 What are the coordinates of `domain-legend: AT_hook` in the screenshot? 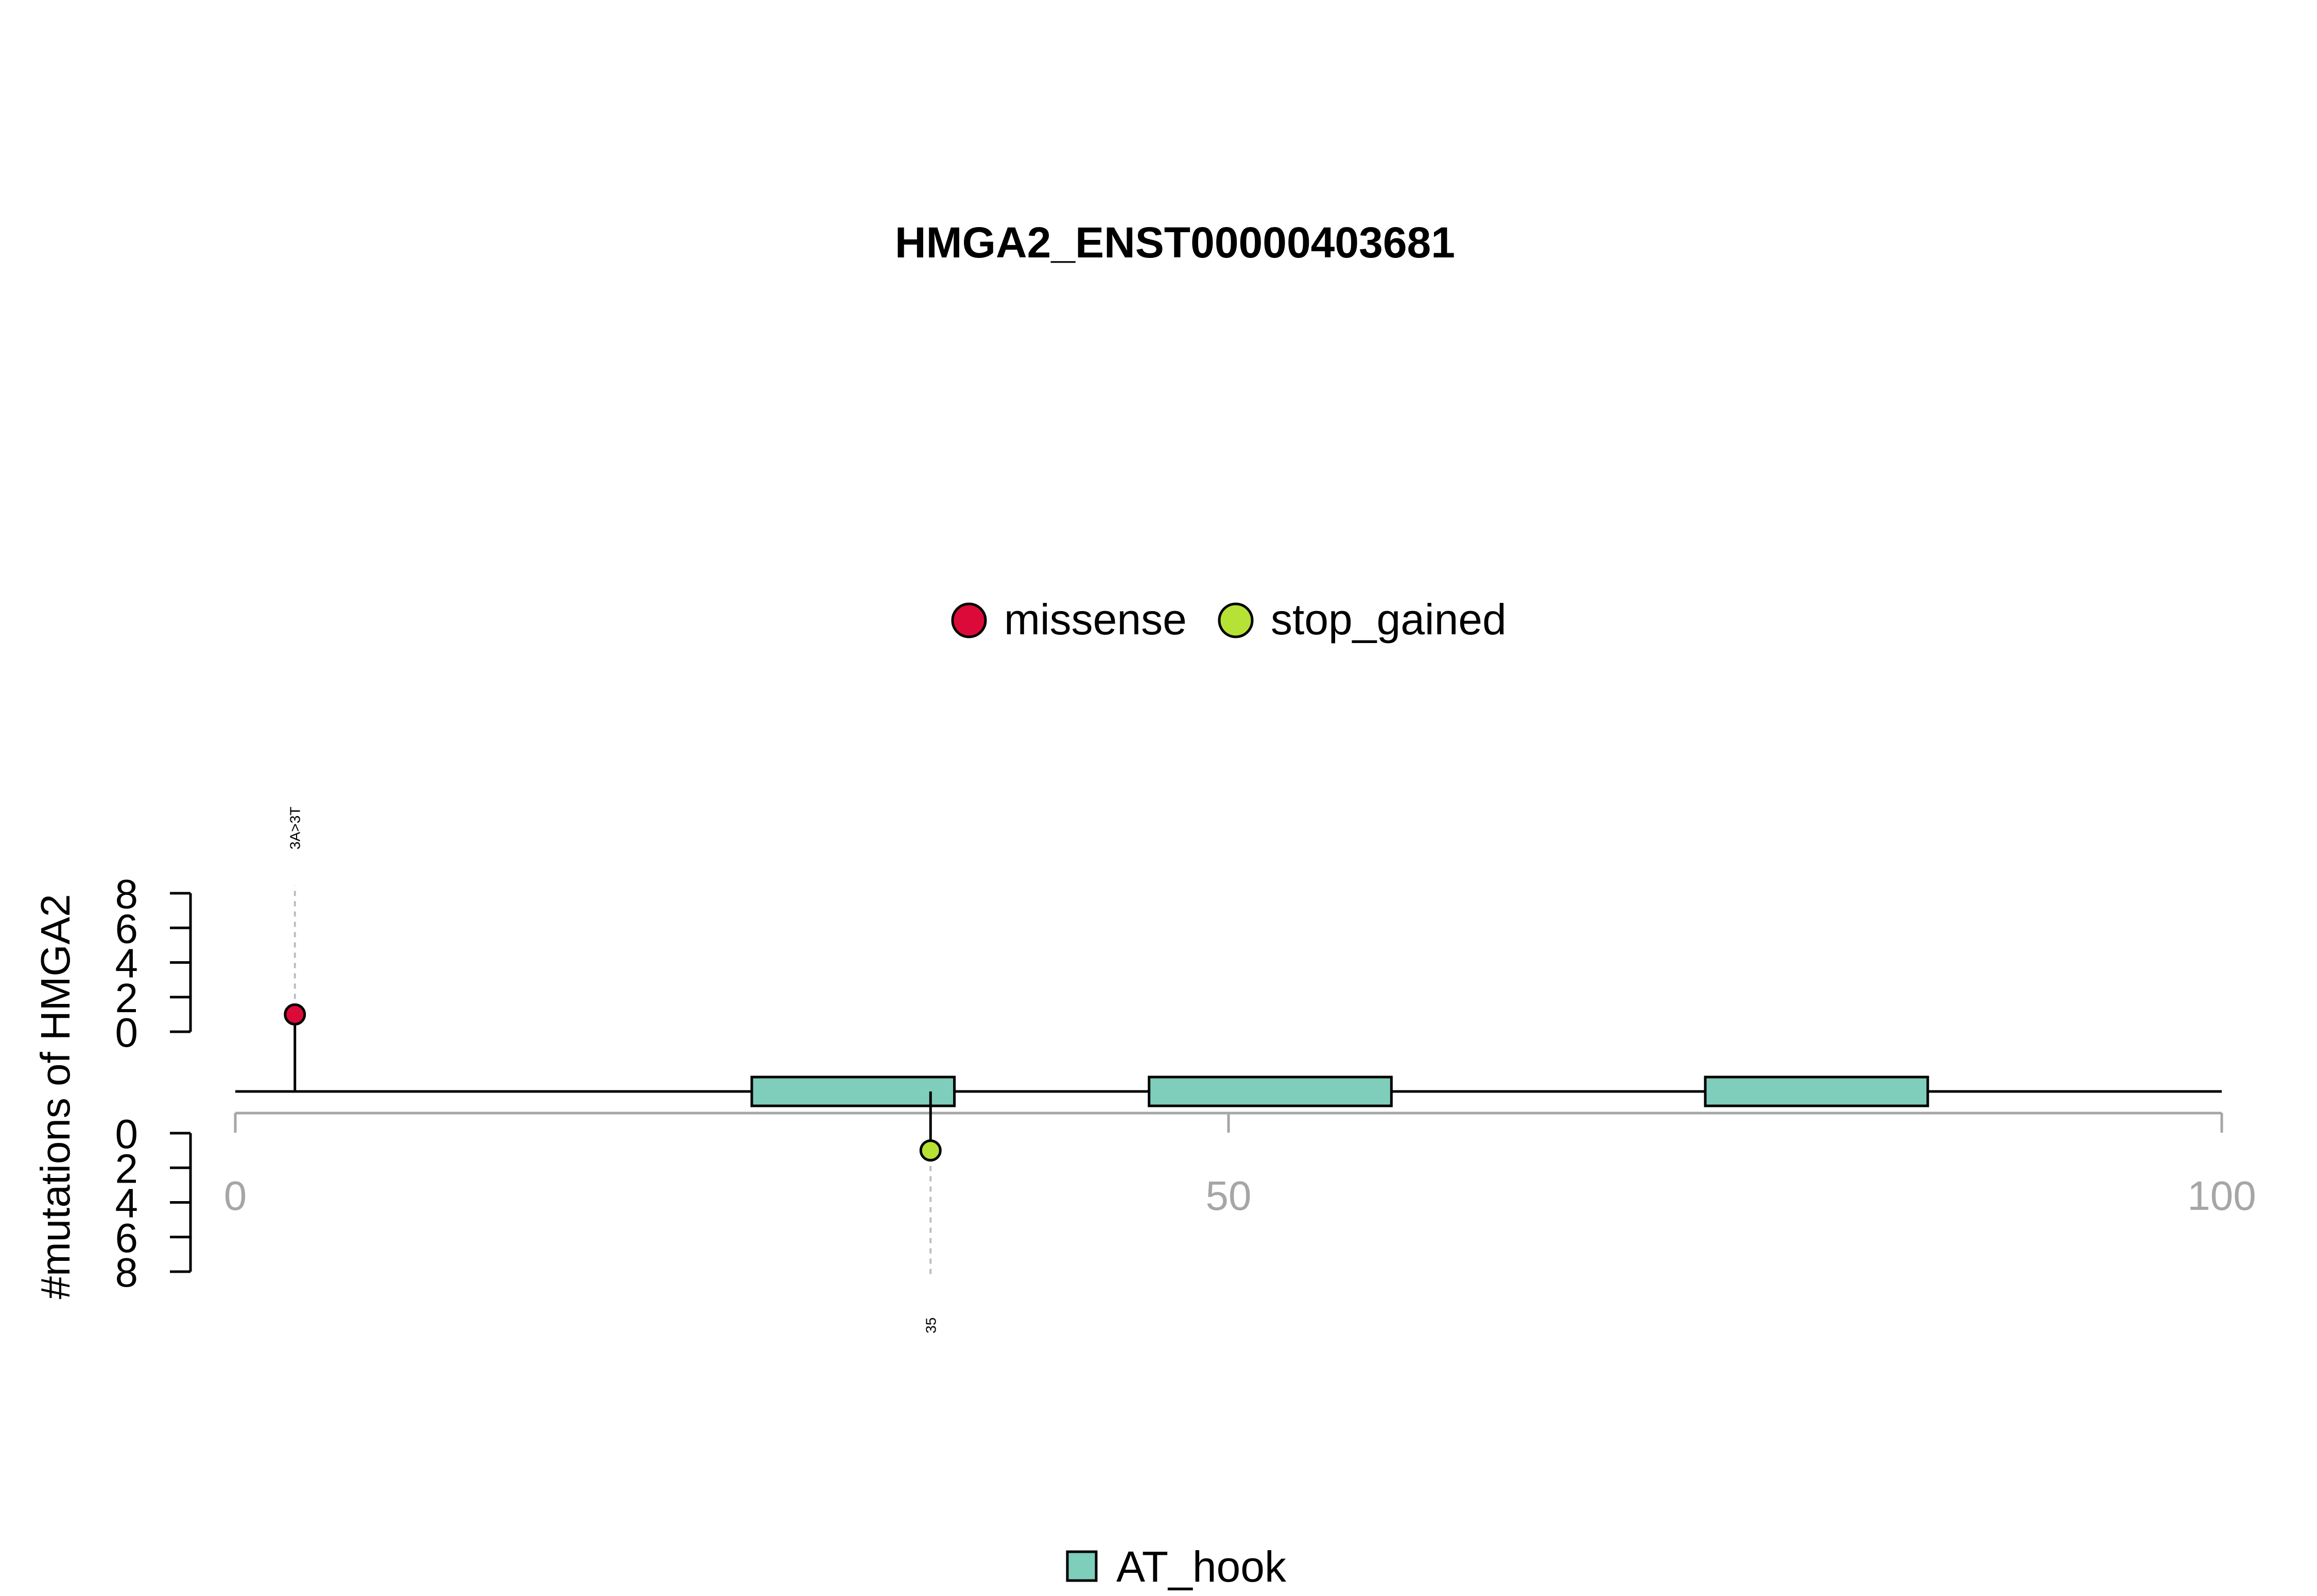 It's located at (1176, 1566).